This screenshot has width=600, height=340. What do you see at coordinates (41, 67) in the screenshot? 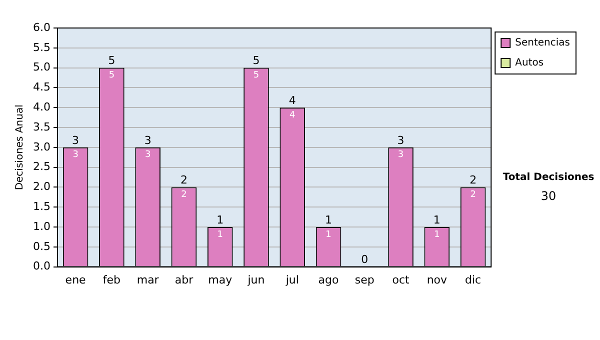
I see `y-tick-label: 5.0` at bounding box center [41, 67].